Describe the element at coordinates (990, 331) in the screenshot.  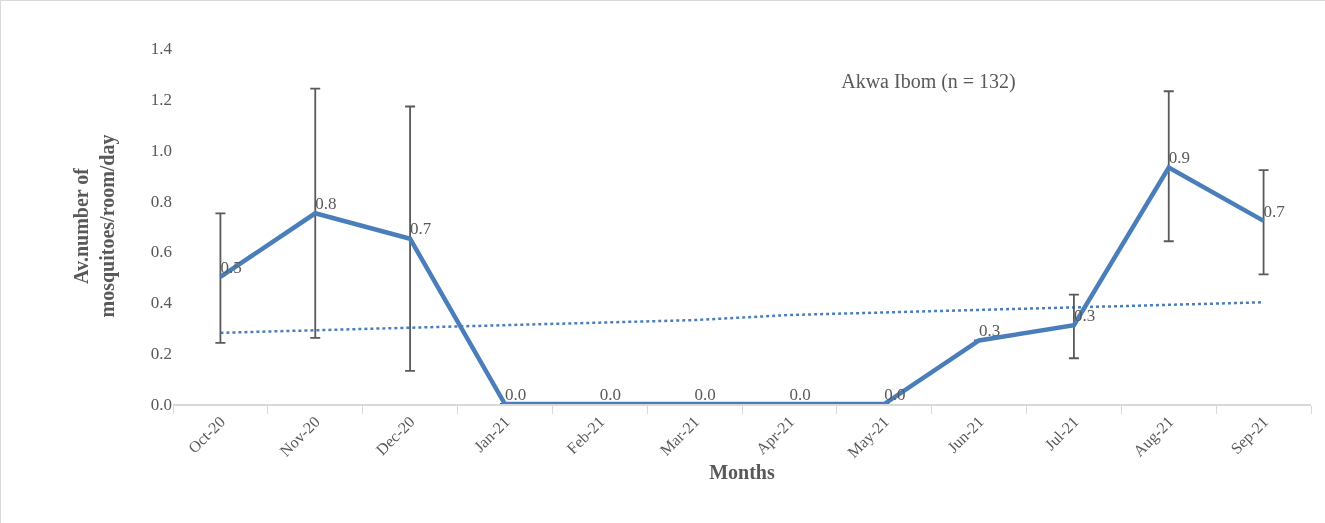
I see `data-label: 0.3` at that location.